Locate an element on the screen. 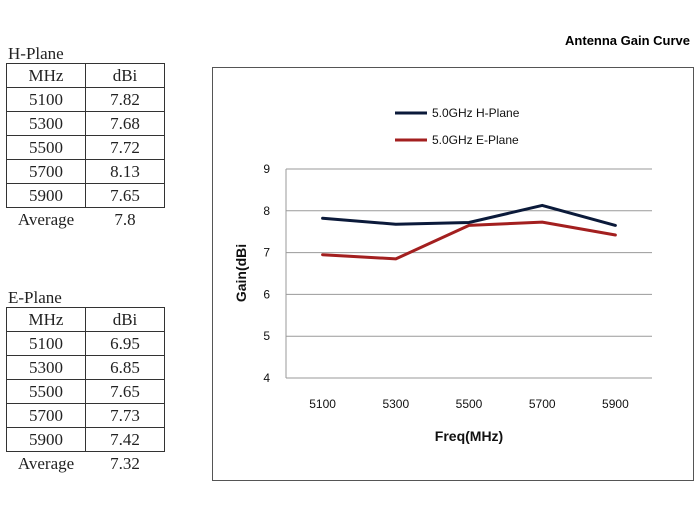 Image resolution: width=700 pixels, height=530 pixels. table-row: 5300 7.68 is located at coordinates (85, 123).